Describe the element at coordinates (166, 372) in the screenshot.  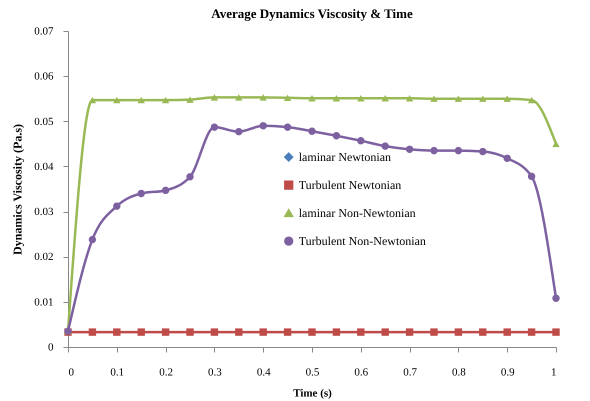
I see `x-tick-label: 0.2` at that location.